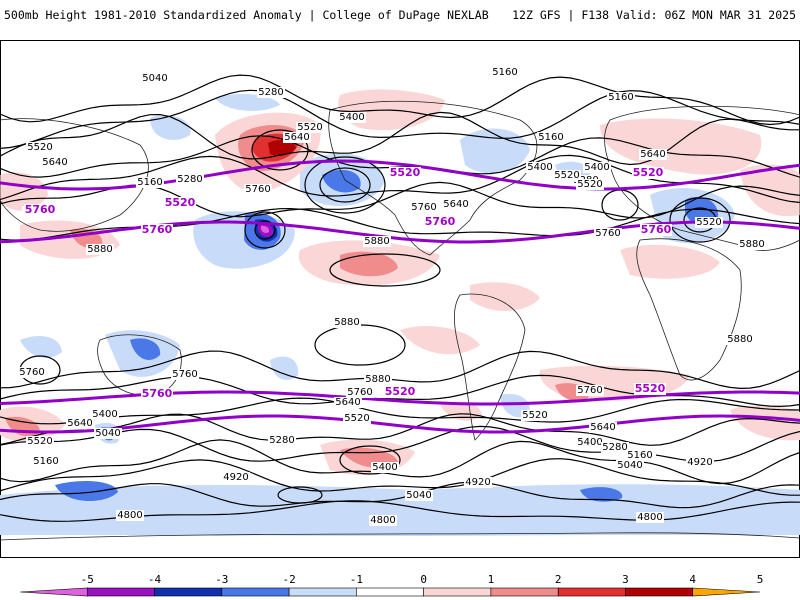 The image size is (800, 600). What do you see at coordinates (433, 178) in the screenshot?
I see `north-america-outline` at bounding box center [433, 178].